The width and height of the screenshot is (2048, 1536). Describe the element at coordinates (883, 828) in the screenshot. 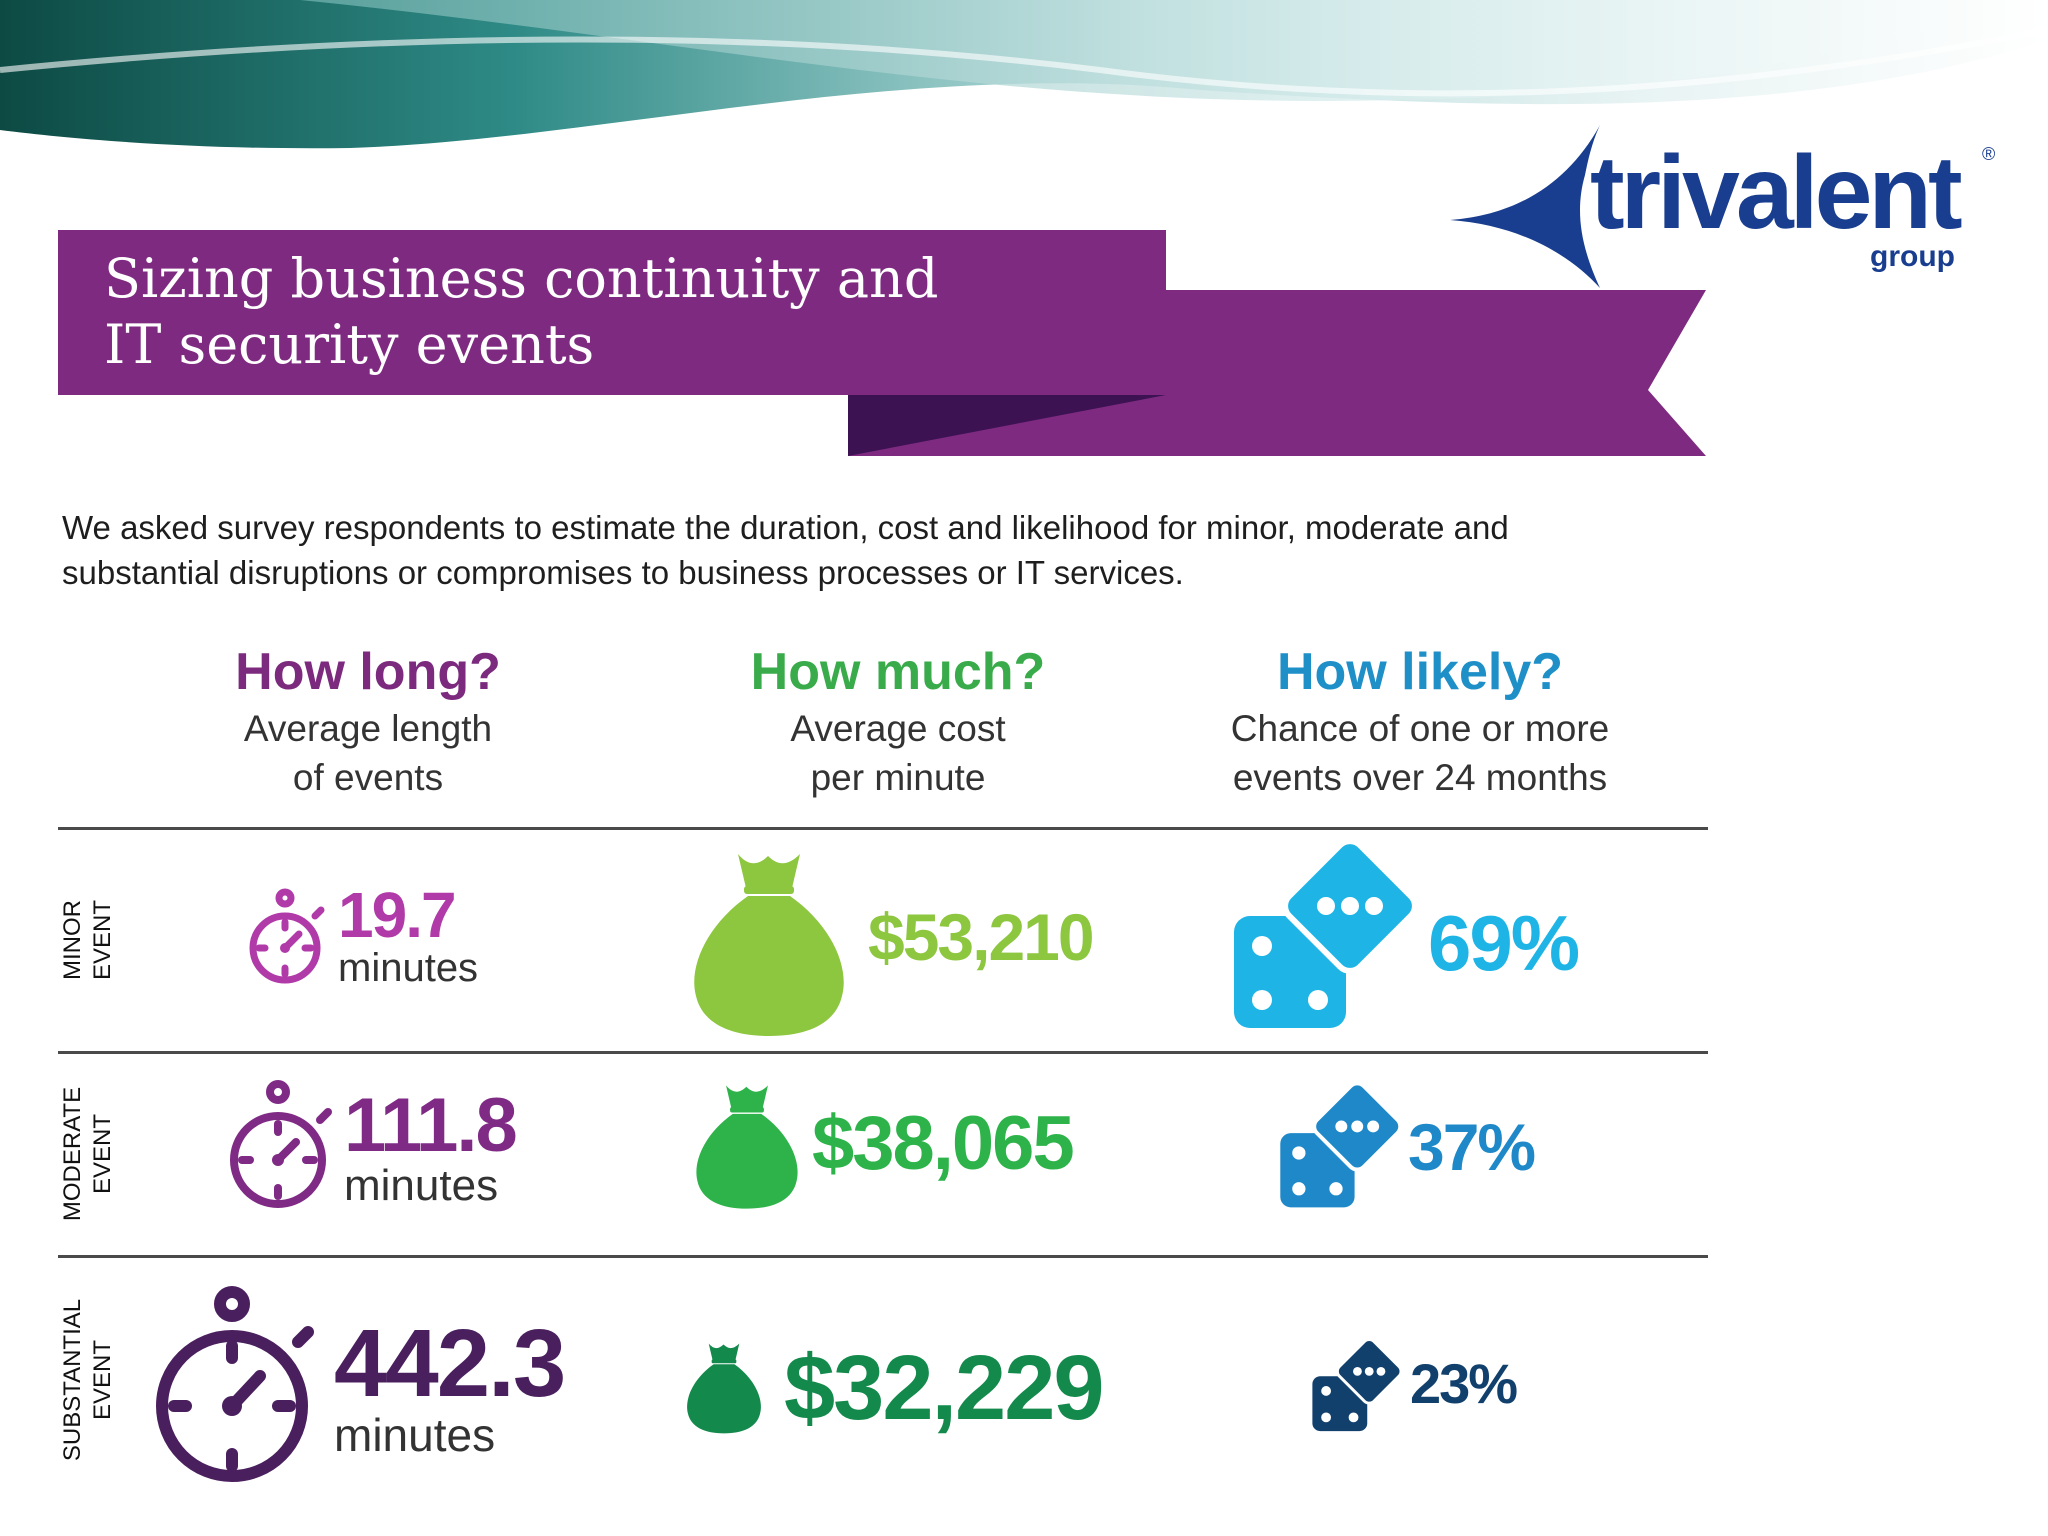

I see `row-divider-top` at that location.